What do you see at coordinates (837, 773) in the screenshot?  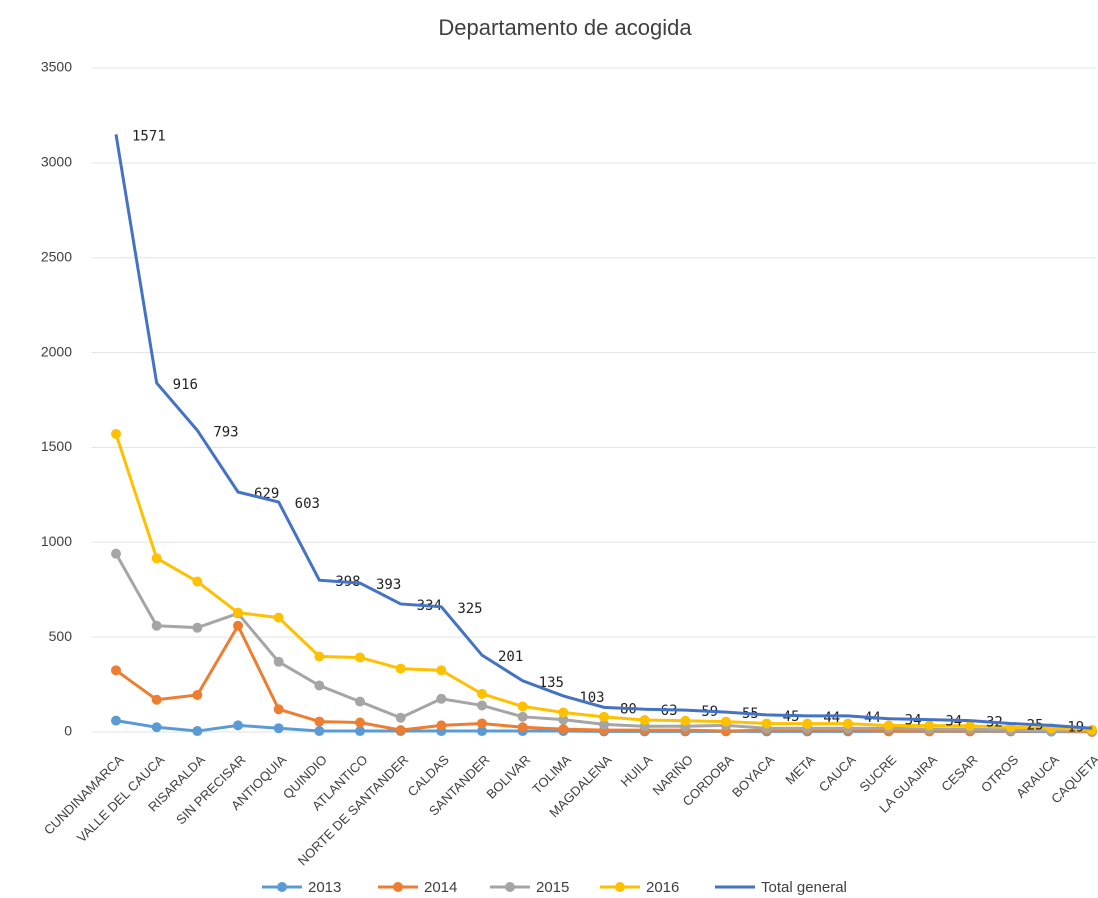 I see `x-tick-label: CAUCA` at bounding box center [837, 773].